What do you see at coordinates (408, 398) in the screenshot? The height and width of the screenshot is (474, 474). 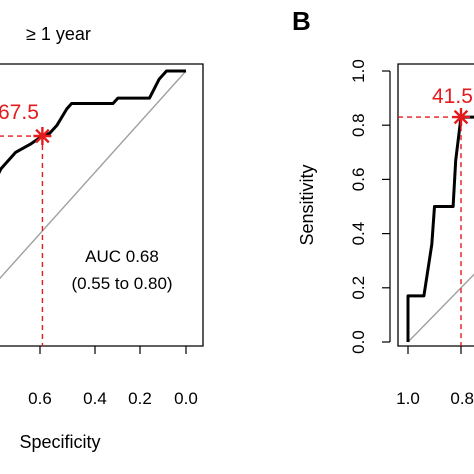 I see `panel-b-x-tick-label: 1.0` at bounding box center [408, 398].